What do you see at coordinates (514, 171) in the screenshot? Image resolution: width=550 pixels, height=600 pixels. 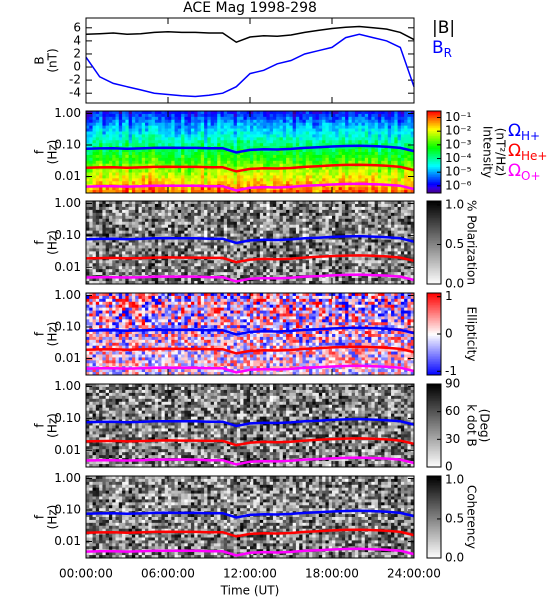 I see `legend-name: Ω` at bounding box center [514, 171].